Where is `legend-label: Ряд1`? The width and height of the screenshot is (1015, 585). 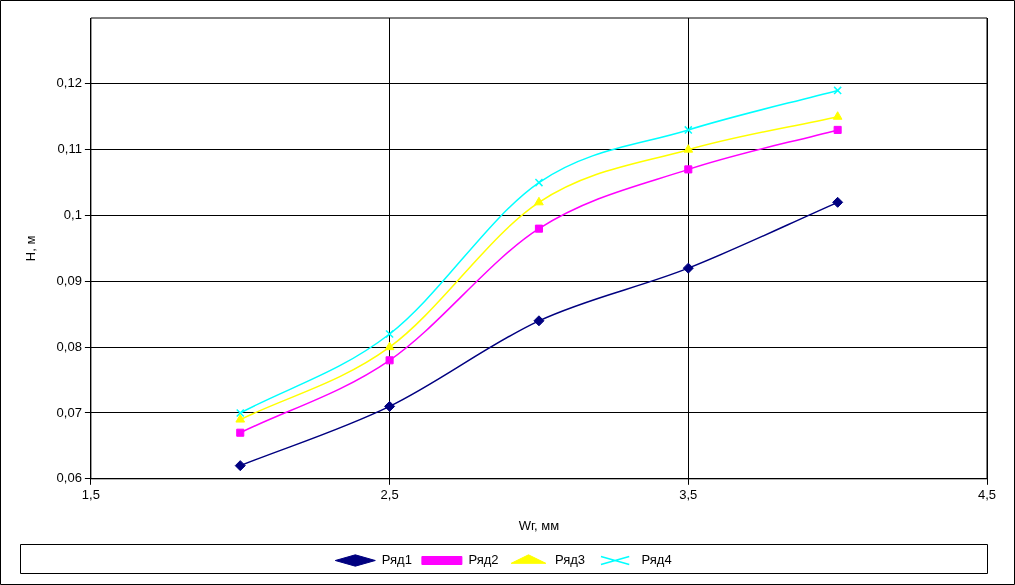 legend-label: Ряд1 is located at coordinates (396, 560).